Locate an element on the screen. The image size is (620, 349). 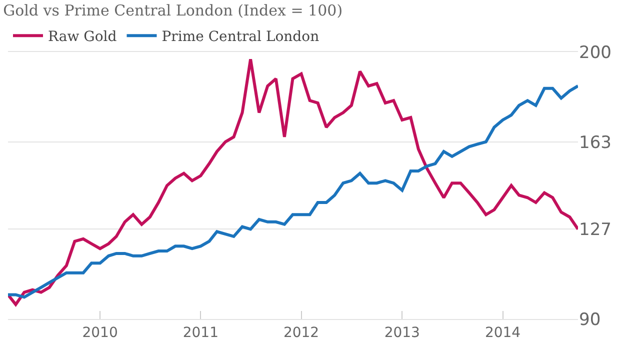
x-tick-label: 2012 is located at coordinates (301, 332).